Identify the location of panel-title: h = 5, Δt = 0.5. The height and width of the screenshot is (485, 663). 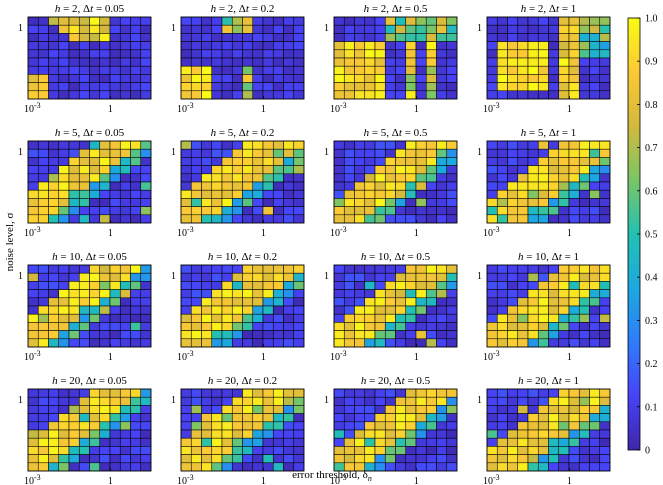
(396, 133).